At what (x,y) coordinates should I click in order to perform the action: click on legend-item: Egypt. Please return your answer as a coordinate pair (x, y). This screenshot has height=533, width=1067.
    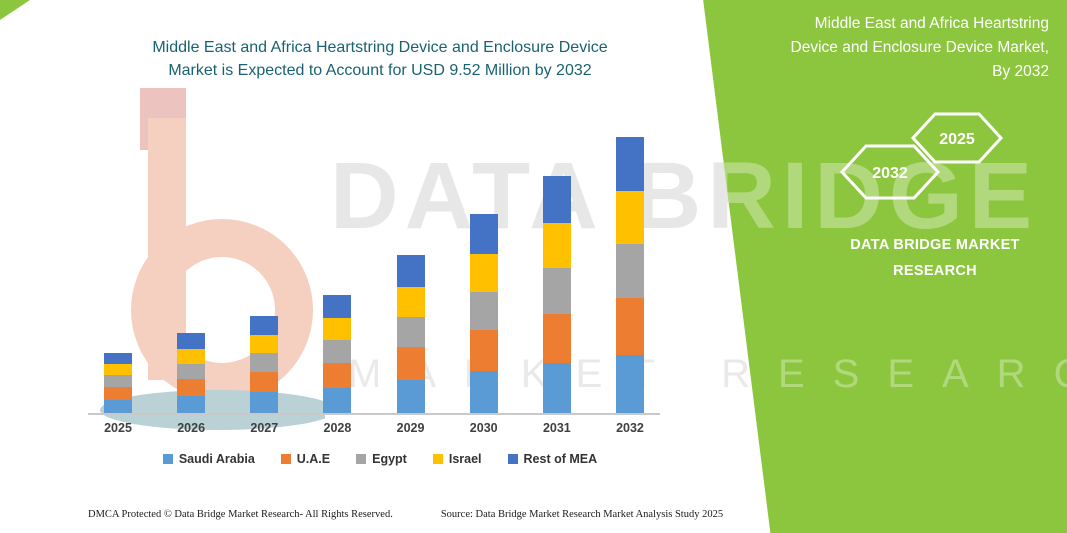
    Looking at the image, I should click on (381, 459).